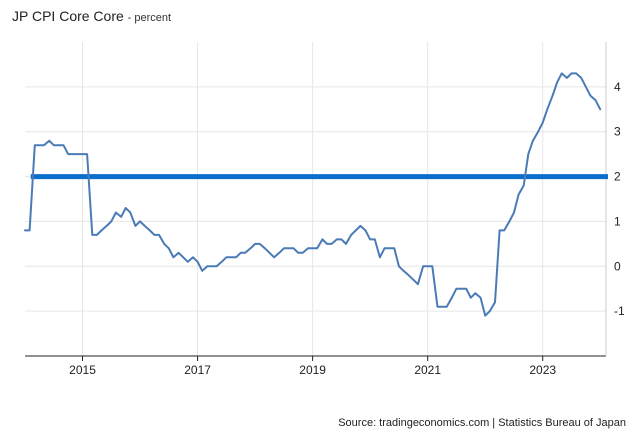  I want to click on x-tick-label: 2019, so click(312, 370).